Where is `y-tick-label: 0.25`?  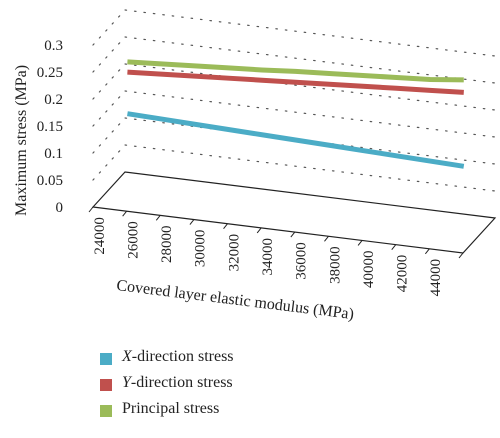
y-tick-label: 0.25 is located at coordinates (50, 73).